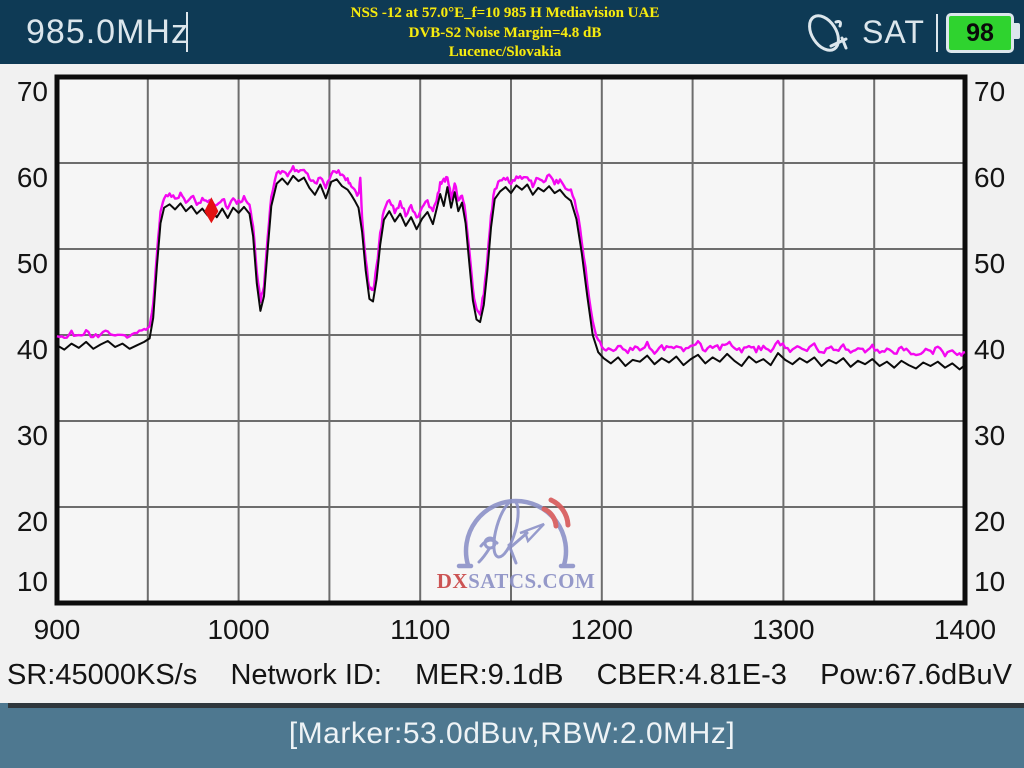 The height and width of the screenshot is (768, 1024). What do you see at coordinates (516, 581) in the screenshot?
I see `logo-text: DXSATCS.COM` at bounding box center [516, 581].